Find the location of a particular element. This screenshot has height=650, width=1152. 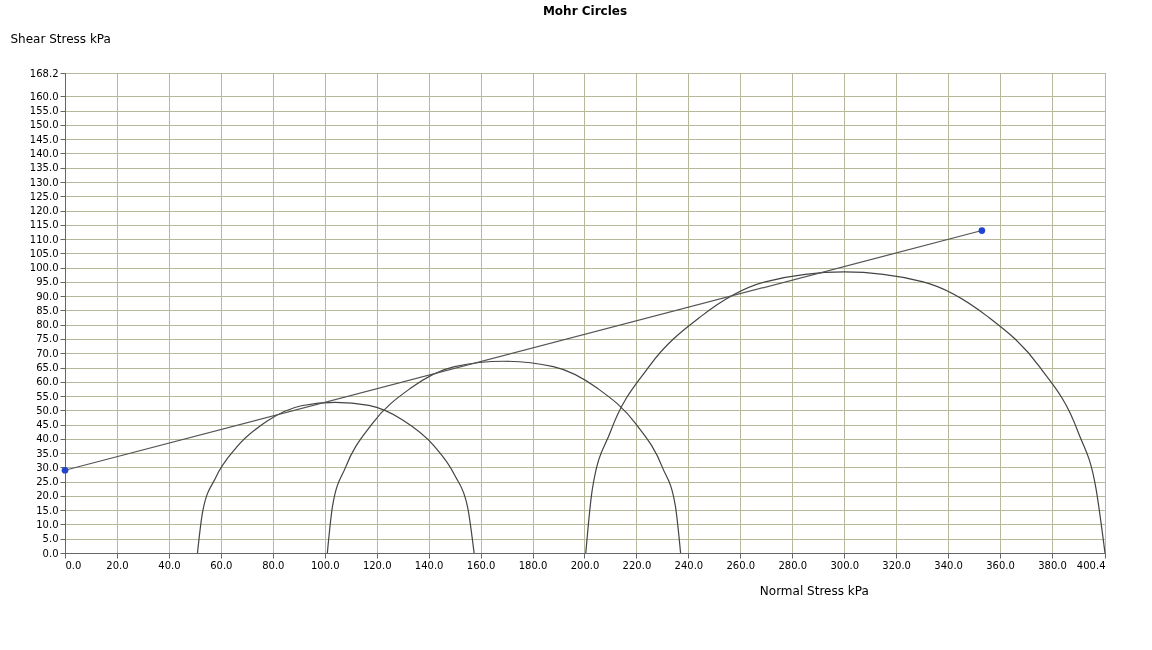

x-tick-label: 340.0 is located at coordinates (948, 565).